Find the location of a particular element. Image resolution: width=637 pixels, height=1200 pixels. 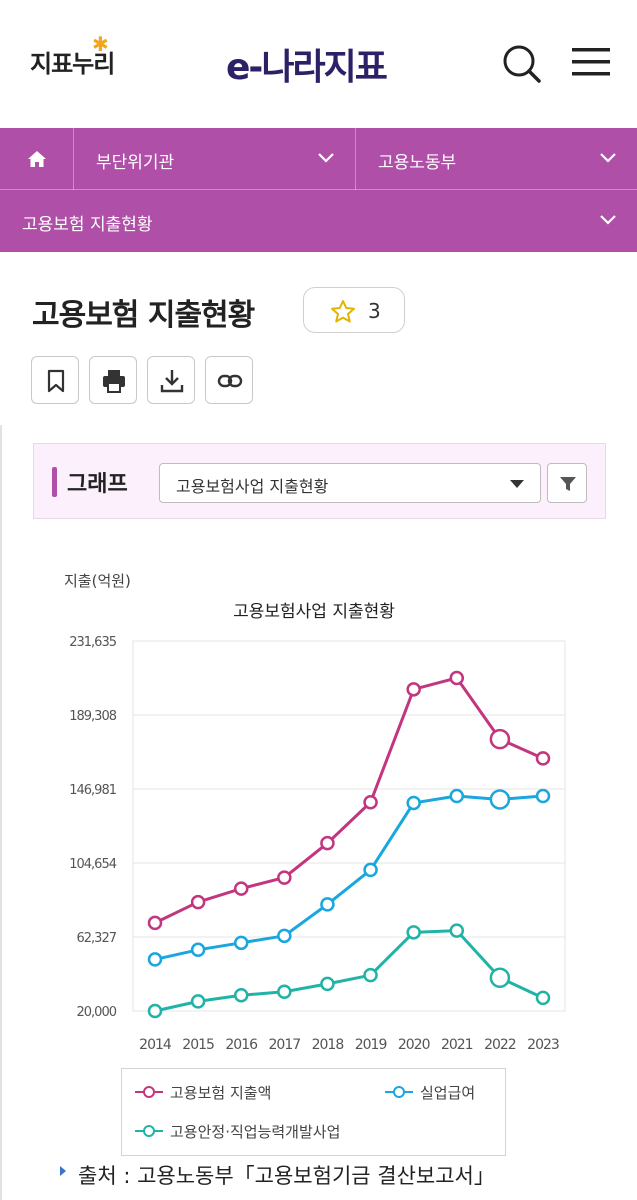

hamburger-icon is located at coordinates (591, 62).